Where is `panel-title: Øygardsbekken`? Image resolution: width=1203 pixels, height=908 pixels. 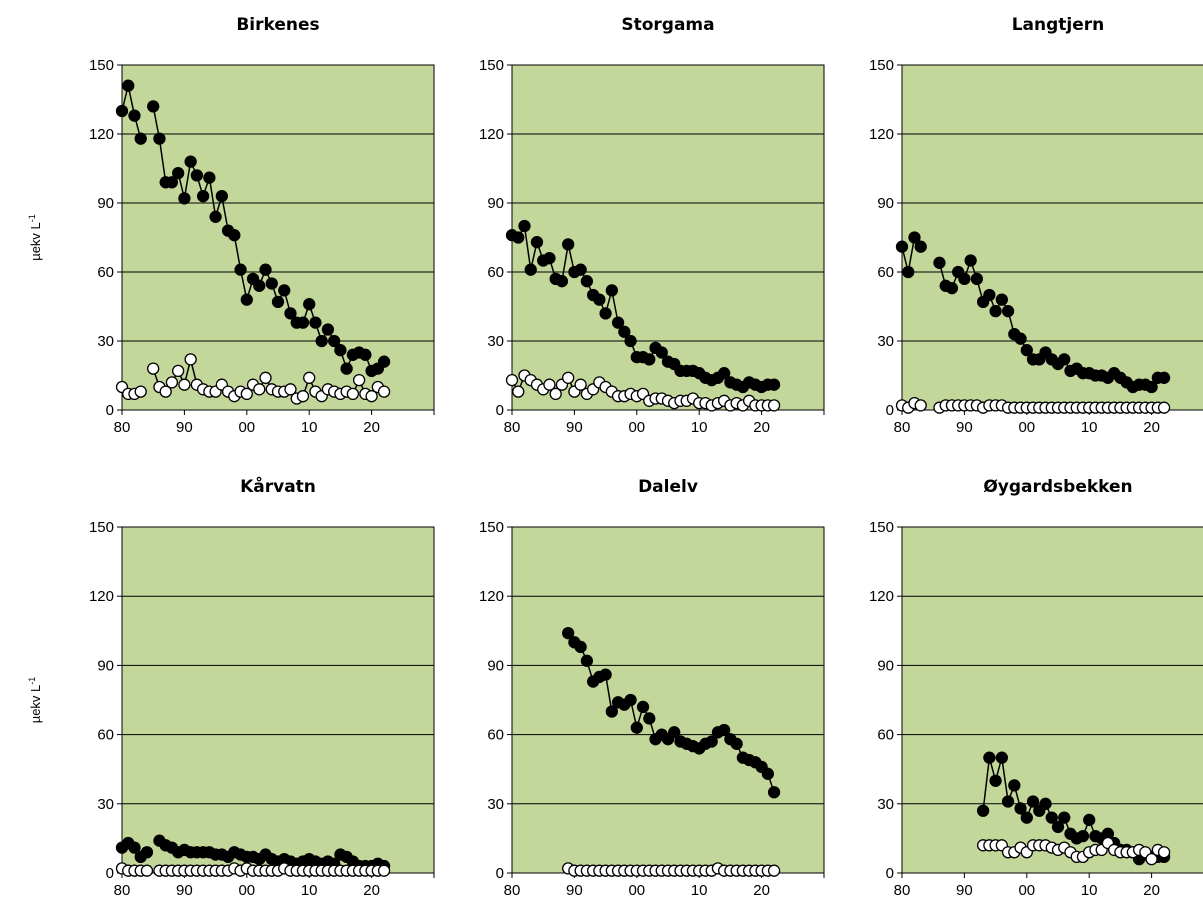 panel-title: Øygardsbekken is located at coordinates (1057, 487).